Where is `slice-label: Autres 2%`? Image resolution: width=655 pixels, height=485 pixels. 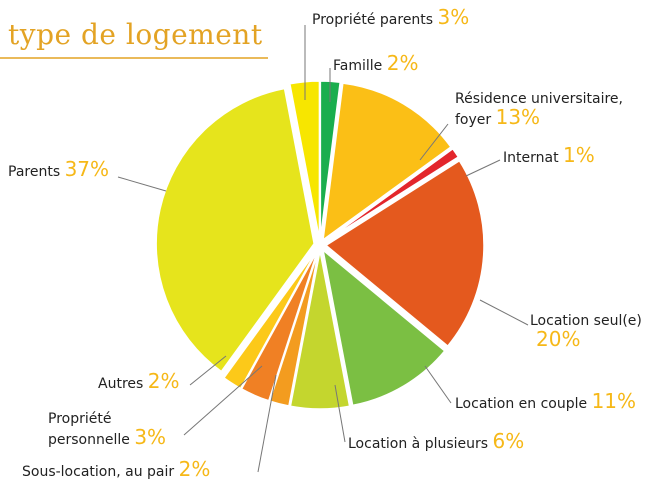 slice-label: Autres 2% is located at coordinates (148, 381).